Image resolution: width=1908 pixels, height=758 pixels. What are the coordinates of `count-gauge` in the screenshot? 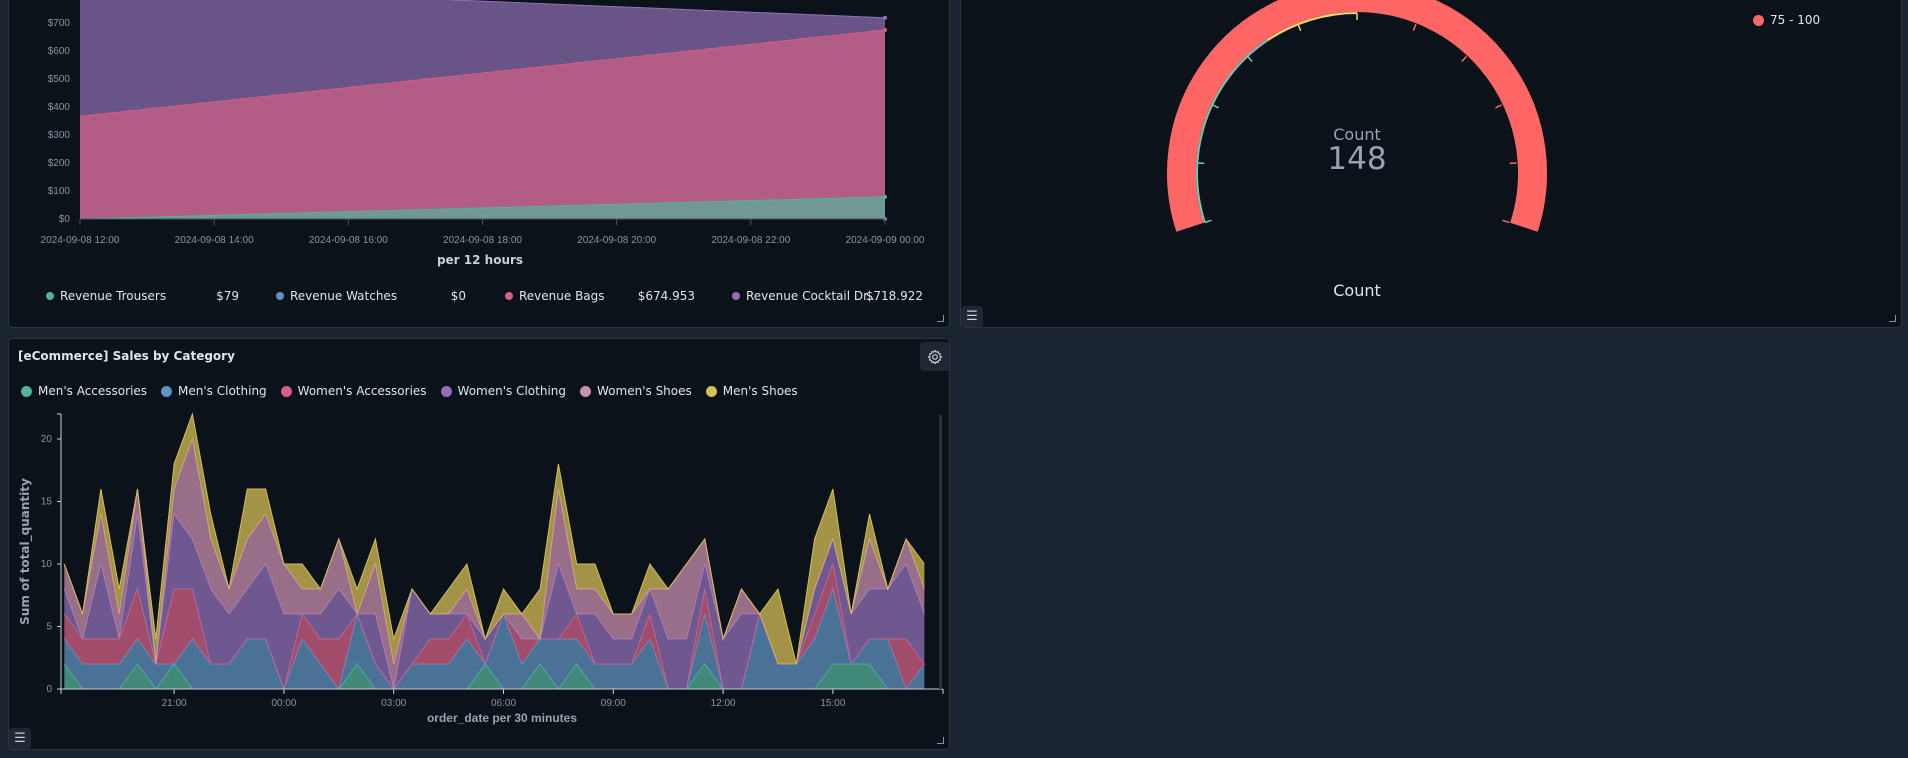 It's located at (1357, 116).